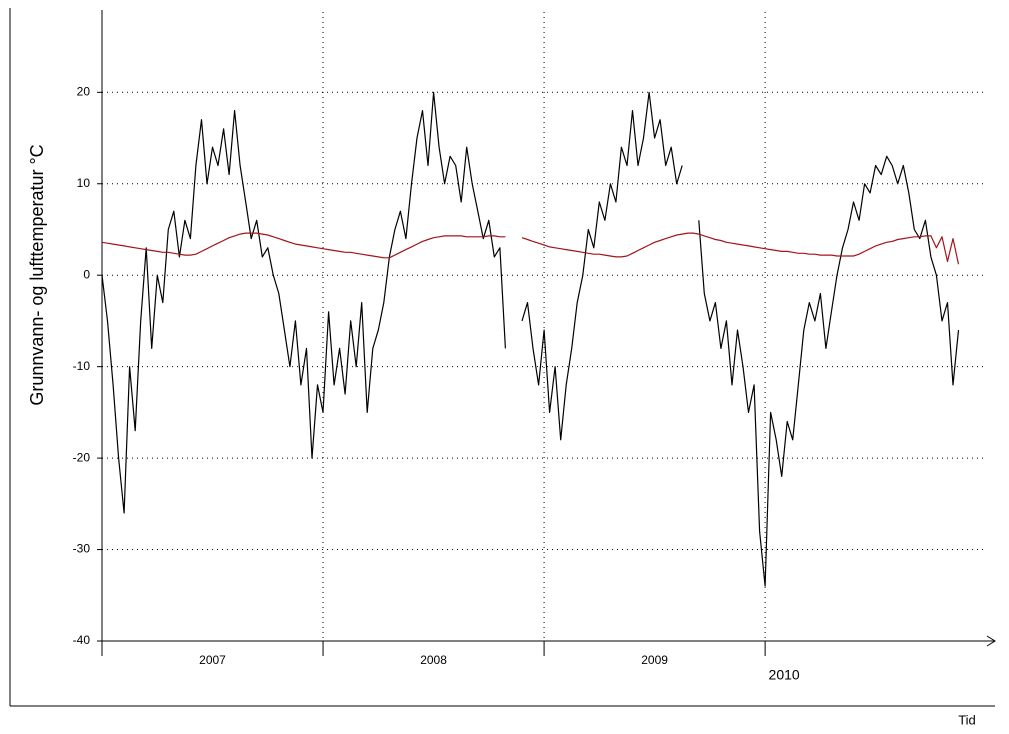 The height and width of the screenshot is (734, 1009). Describe the element at coordinates (82, 549) in the screenshot. I see `y-tick-label: -30` at that location.